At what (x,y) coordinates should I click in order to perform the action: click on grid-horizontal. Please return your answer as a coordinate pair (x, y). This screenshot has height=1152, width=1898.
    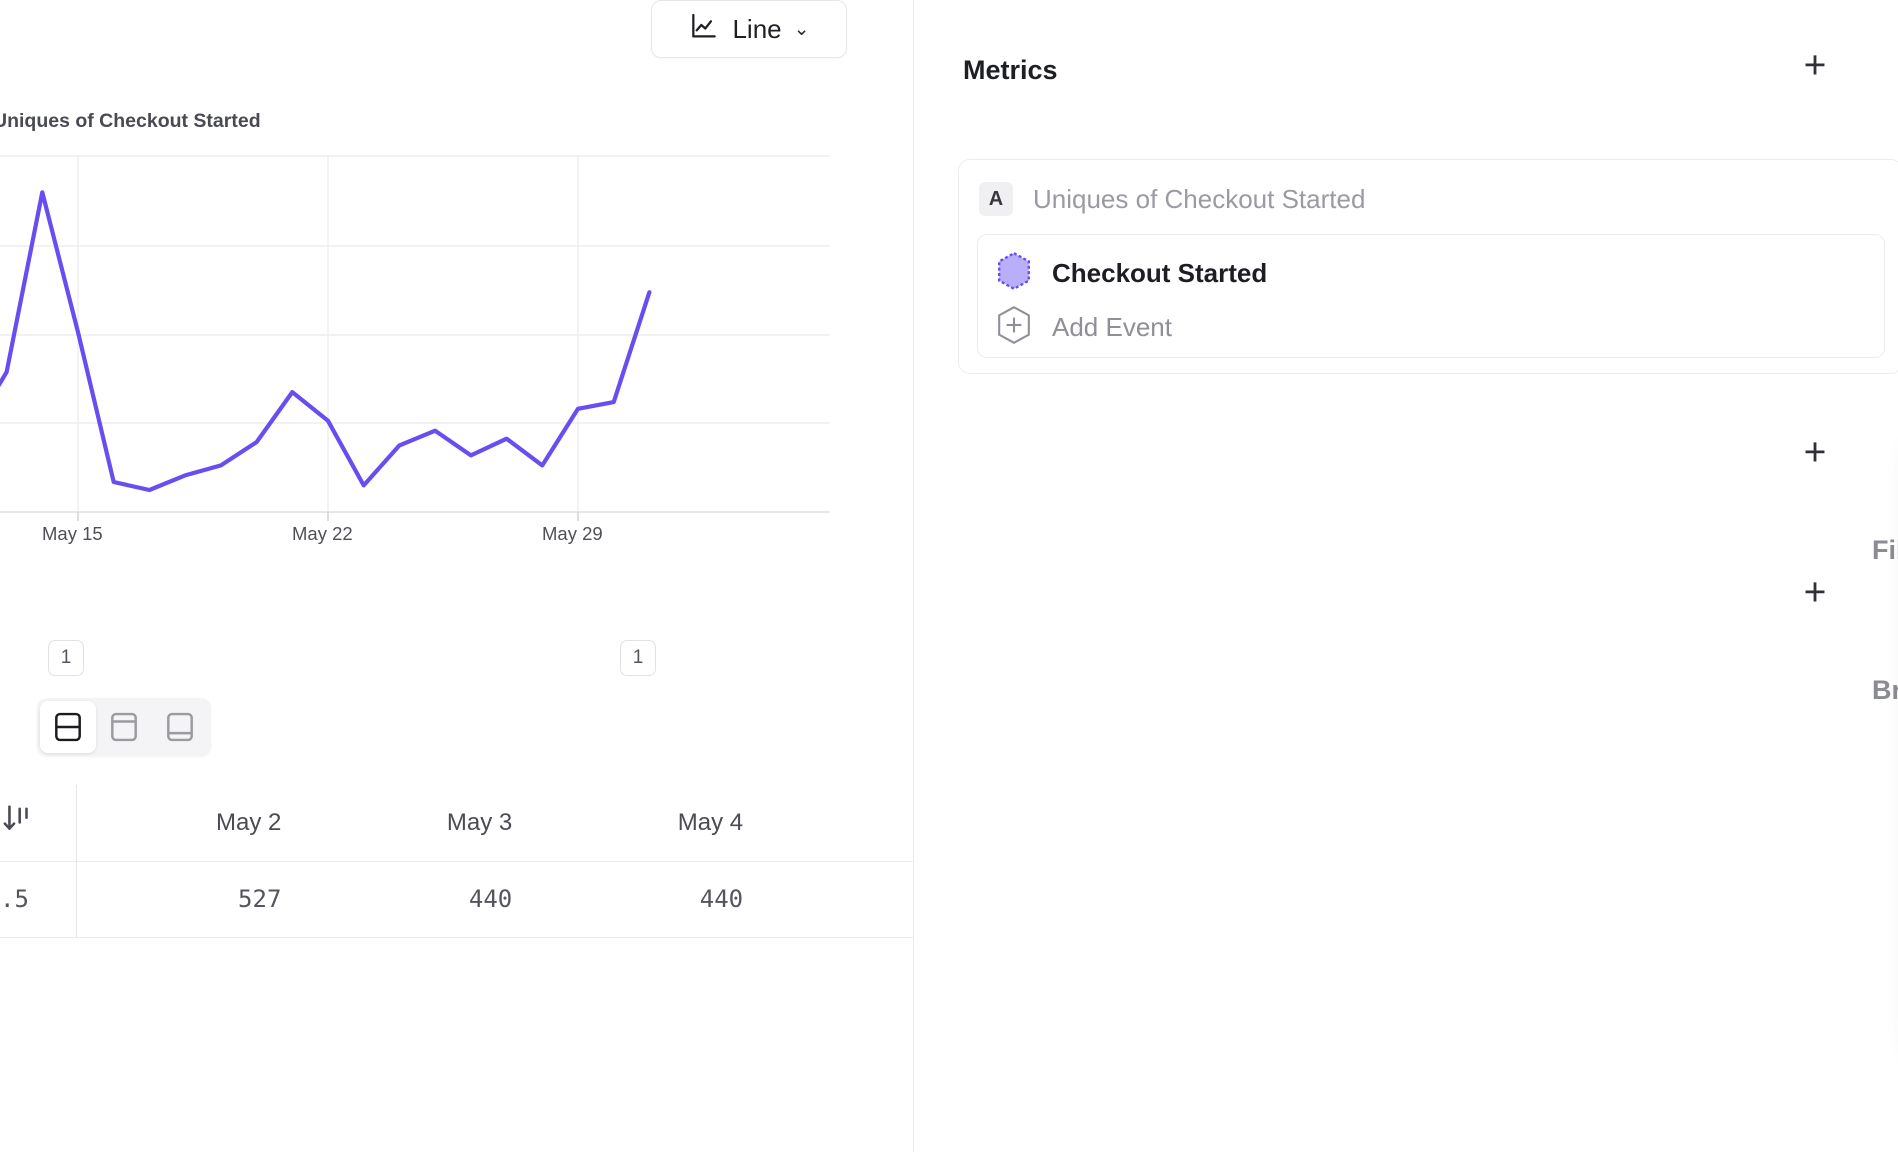
    Looking at the image, I should click on (415, 334).